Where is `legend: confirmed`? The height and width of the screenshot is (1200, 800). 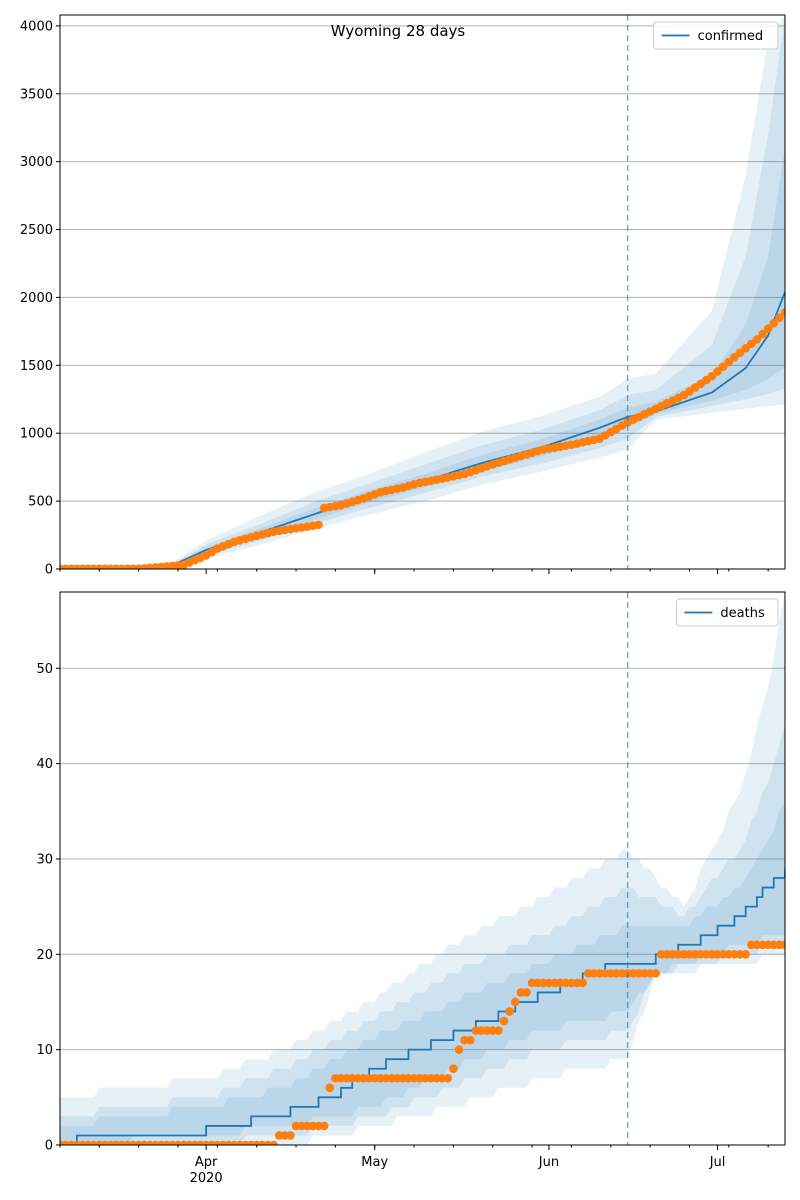 legend: confirmed is located at coordinates (716, 35).